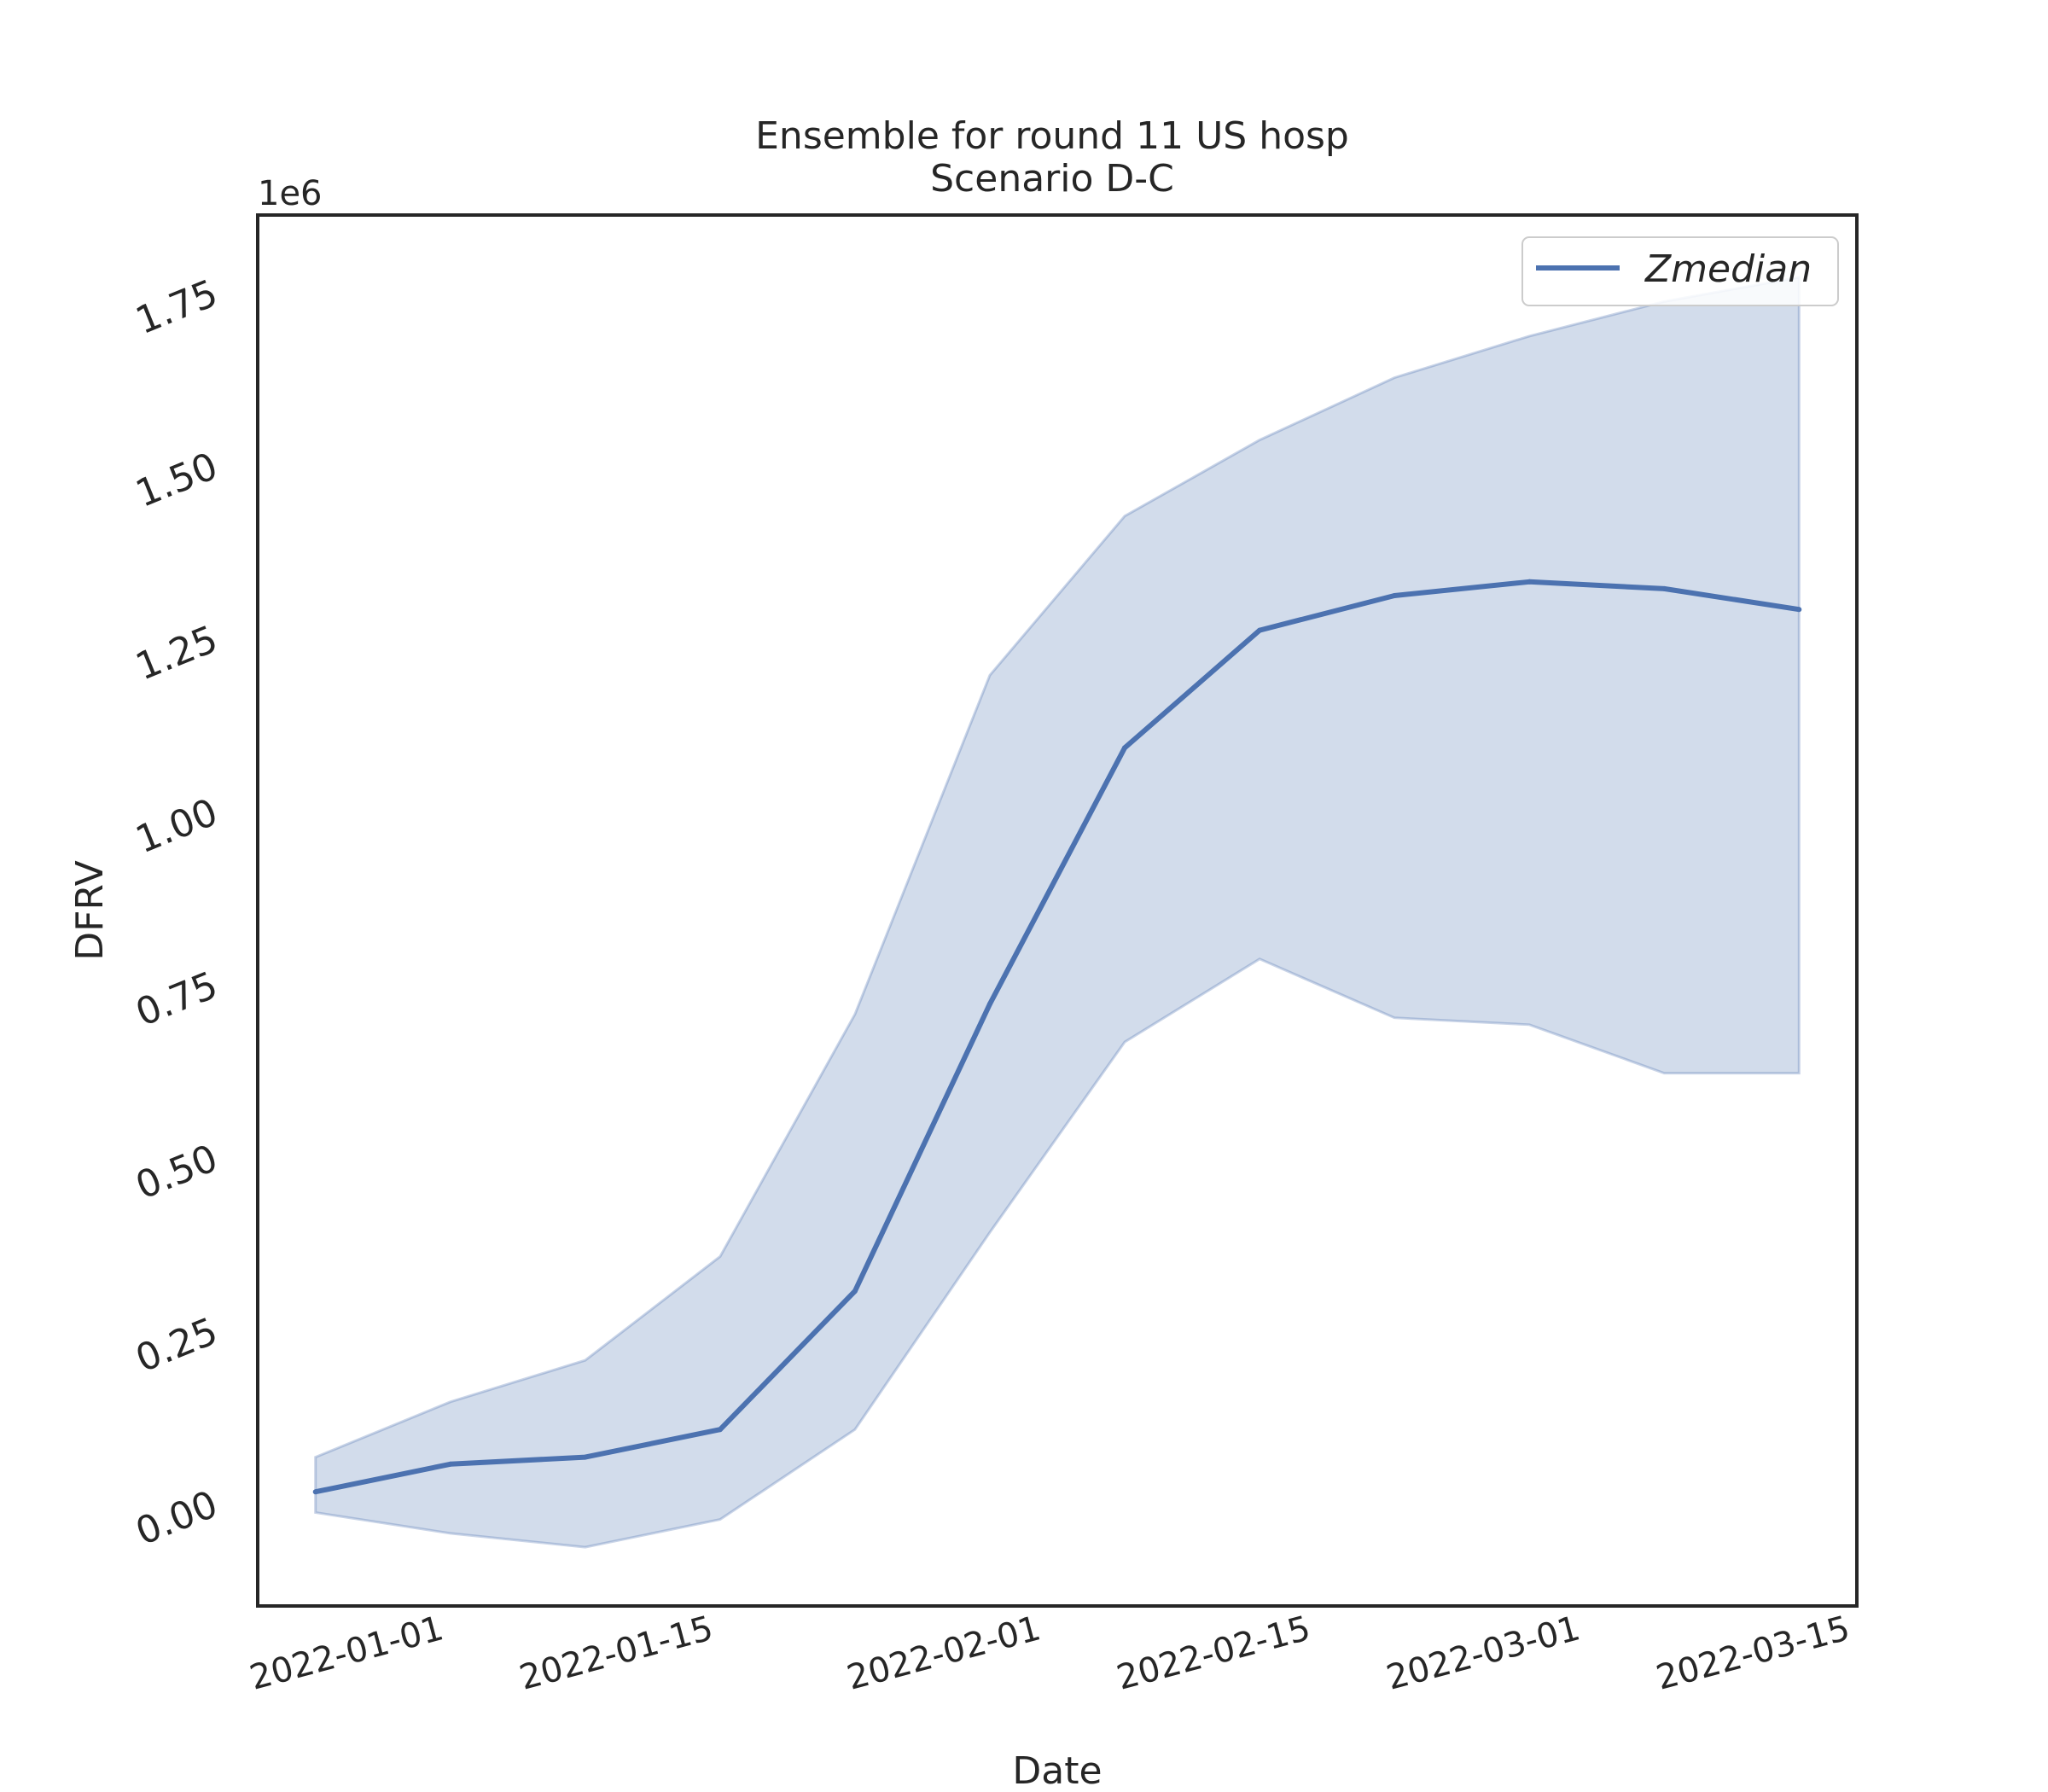 The height and width of the screenshot is (1792, 2048). I want to click on legend-box, so click(1680, 271).